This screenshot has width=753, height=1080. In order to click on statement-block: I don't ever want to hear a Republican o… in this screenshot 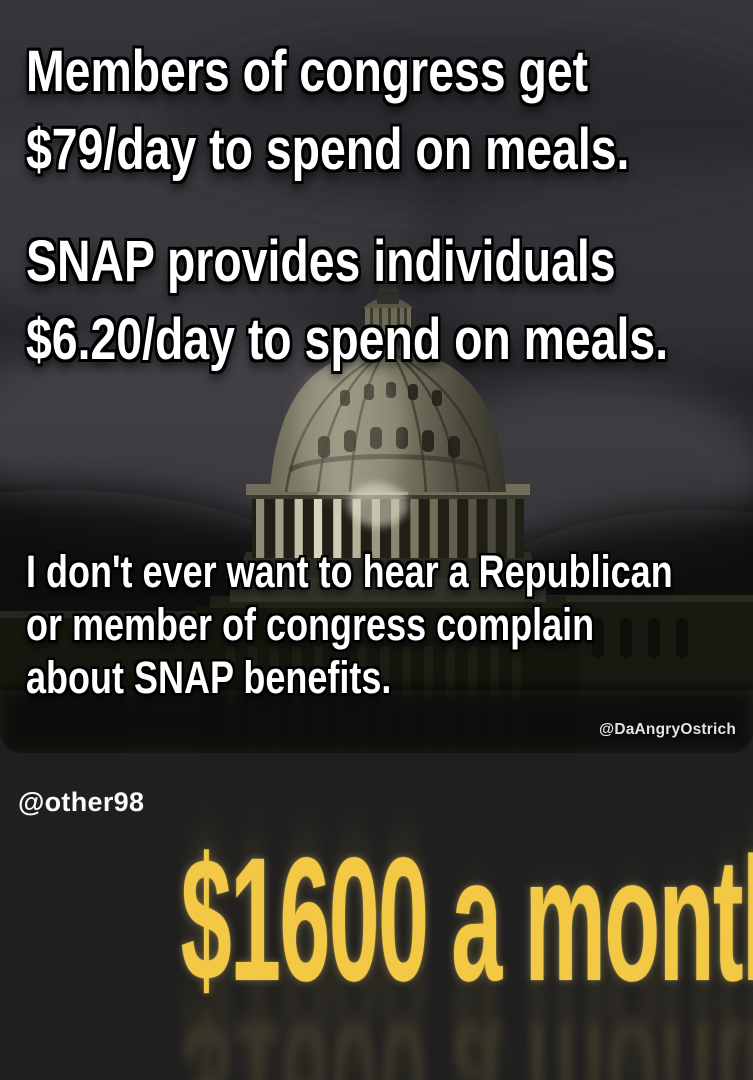, I will do `click(349, 624)`.